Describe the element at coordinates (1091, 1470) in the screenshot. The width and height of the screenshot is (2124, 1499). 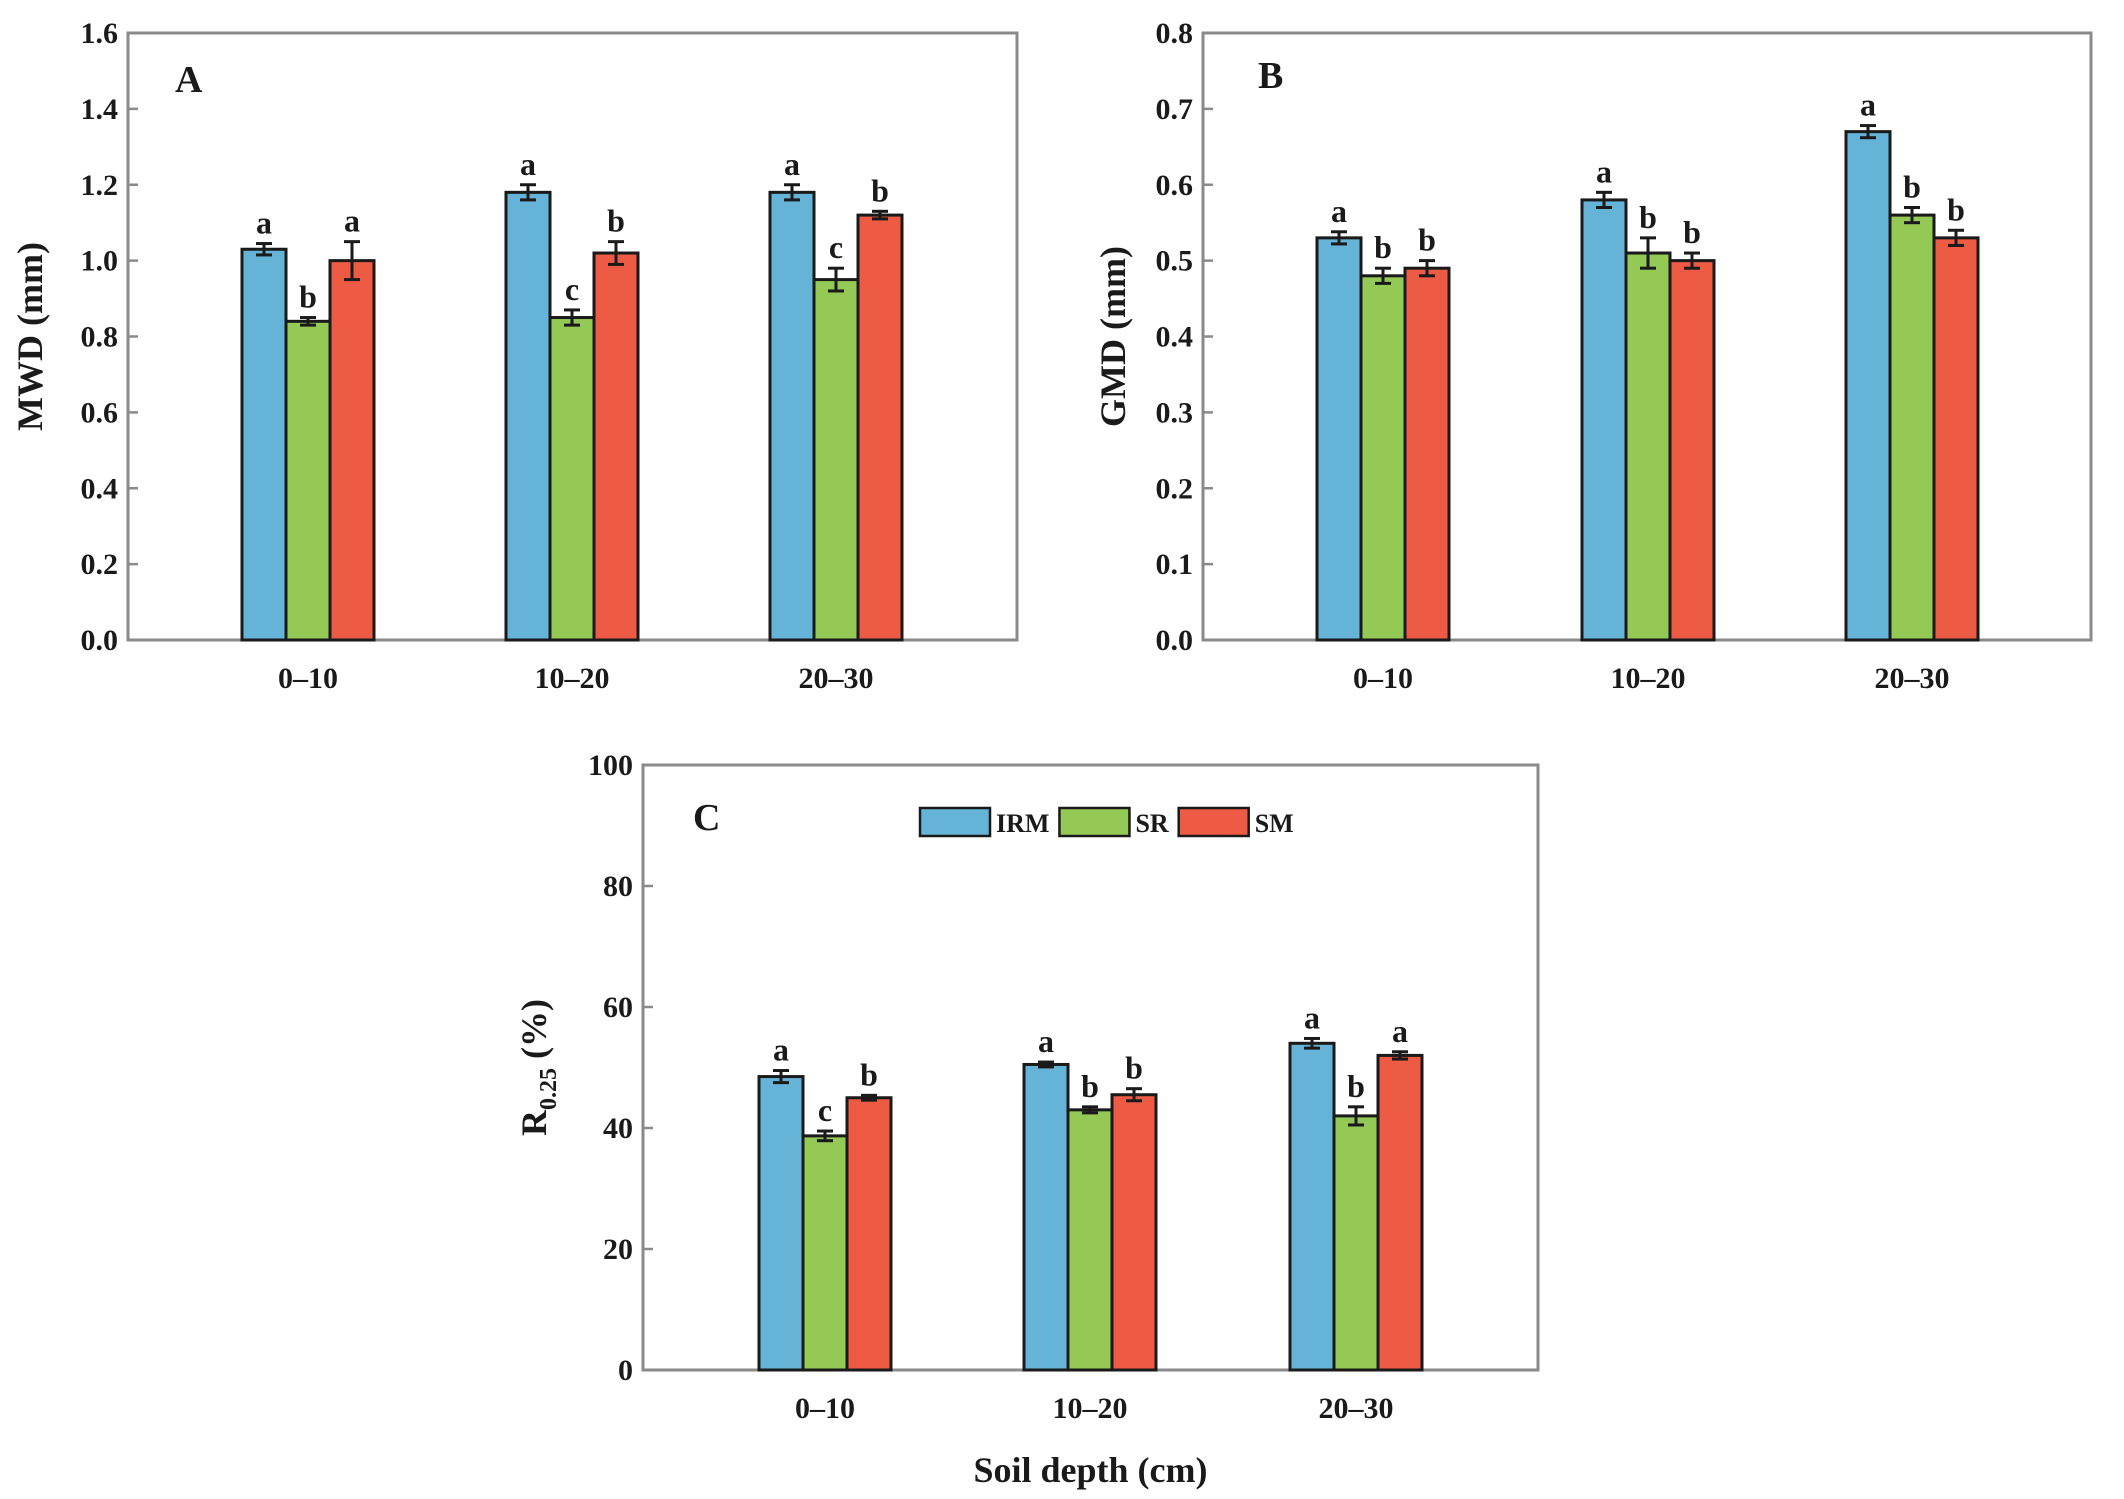
I see `x-axis-title: Soil depth (cm)` at that location.